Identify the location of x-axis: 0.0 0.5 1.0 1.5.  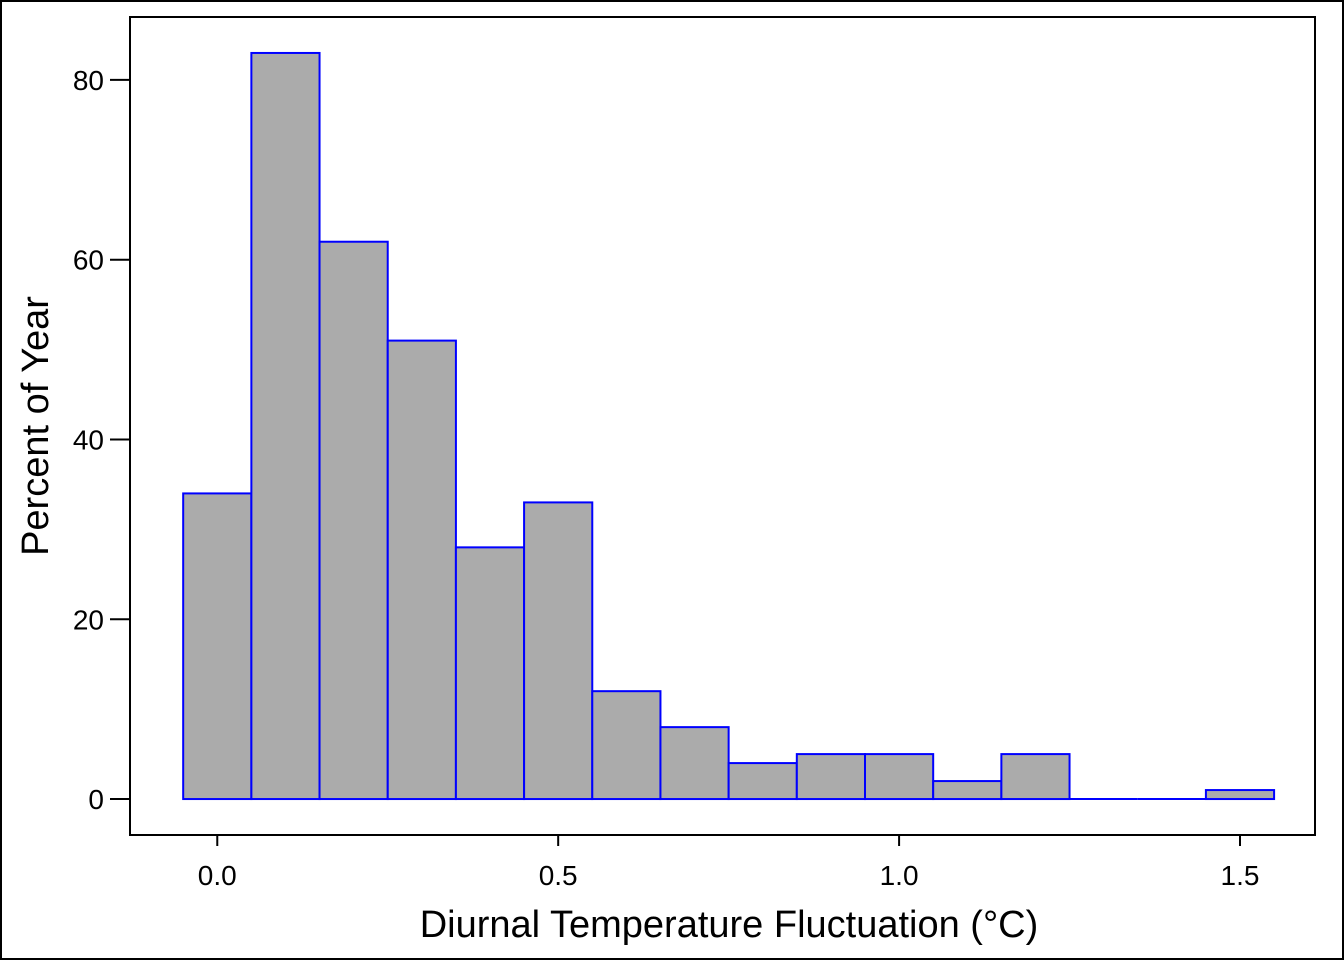
(729, 863).